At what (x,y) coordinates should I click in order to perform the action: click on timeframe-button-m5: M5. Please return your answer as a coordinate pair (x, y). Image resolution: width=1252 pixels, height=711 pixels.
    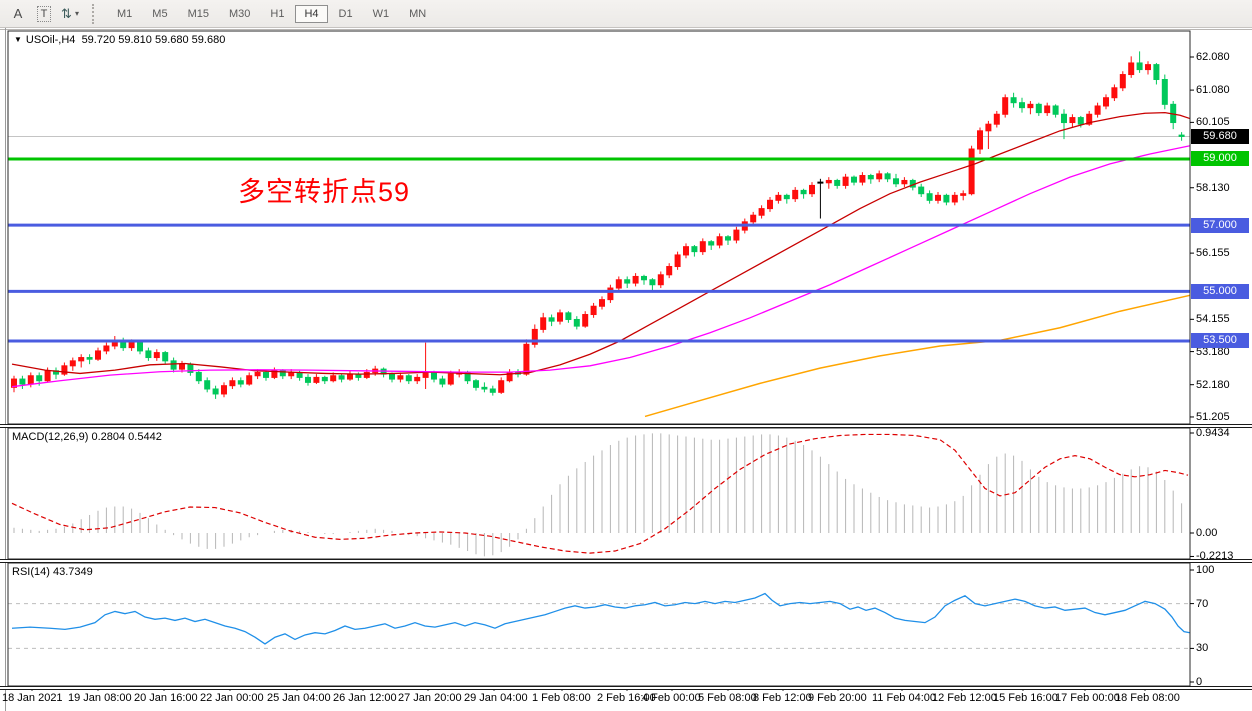
    Looking at the image, I should click on (160, 13).